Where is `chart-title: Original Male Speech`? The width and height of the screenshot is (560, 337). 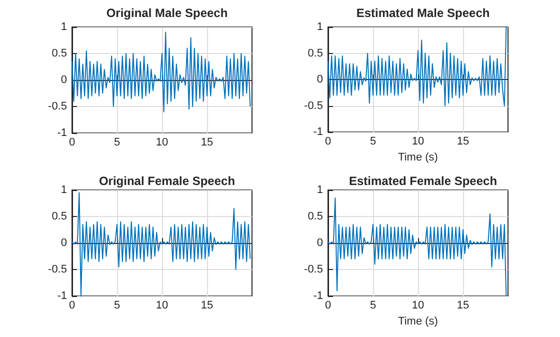
chart-title: Original Male Speech is located at coordinates (167, 13).